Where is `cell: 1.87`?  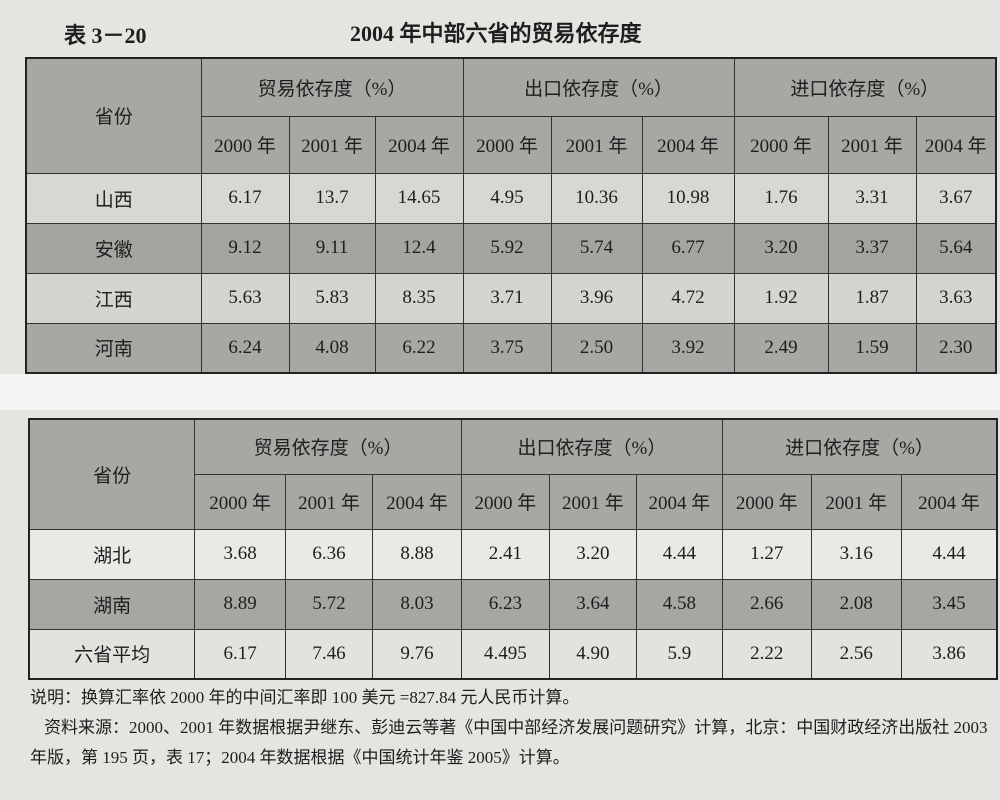 cell: 1.87 is located at coordinates (872, 298).